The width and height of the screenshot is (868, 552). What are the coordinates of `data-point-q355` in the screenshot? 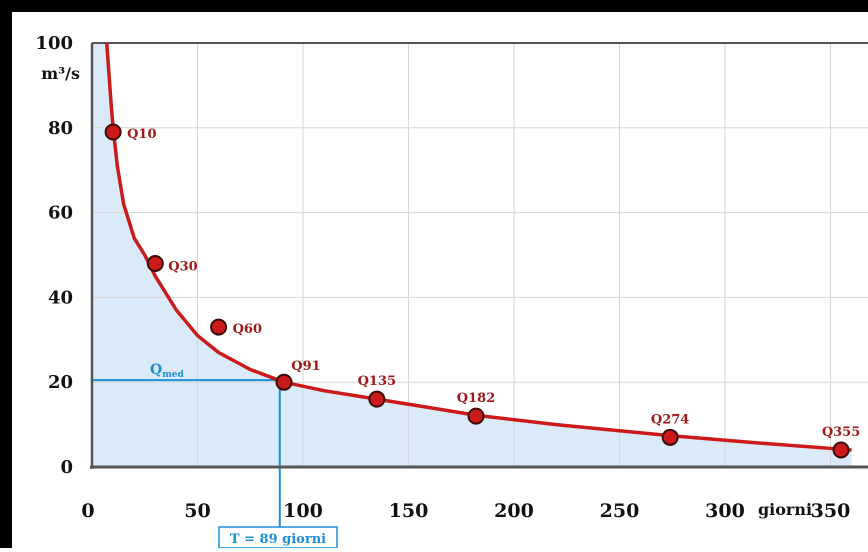 It's located at (841, 450).